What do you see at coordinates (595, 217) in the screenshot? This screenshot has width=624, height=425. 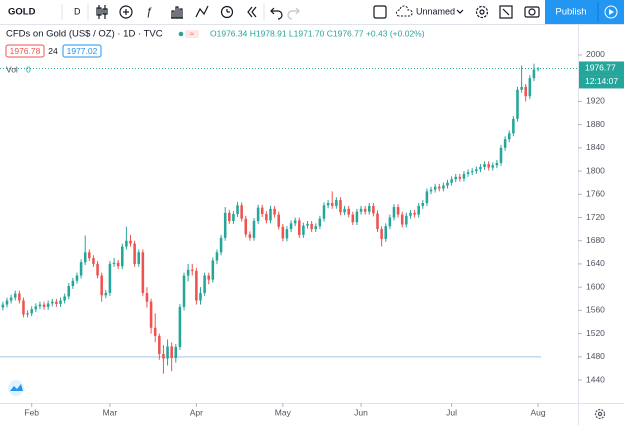 I see `y-tick-label: 1720` at bounding box center [595, 217].